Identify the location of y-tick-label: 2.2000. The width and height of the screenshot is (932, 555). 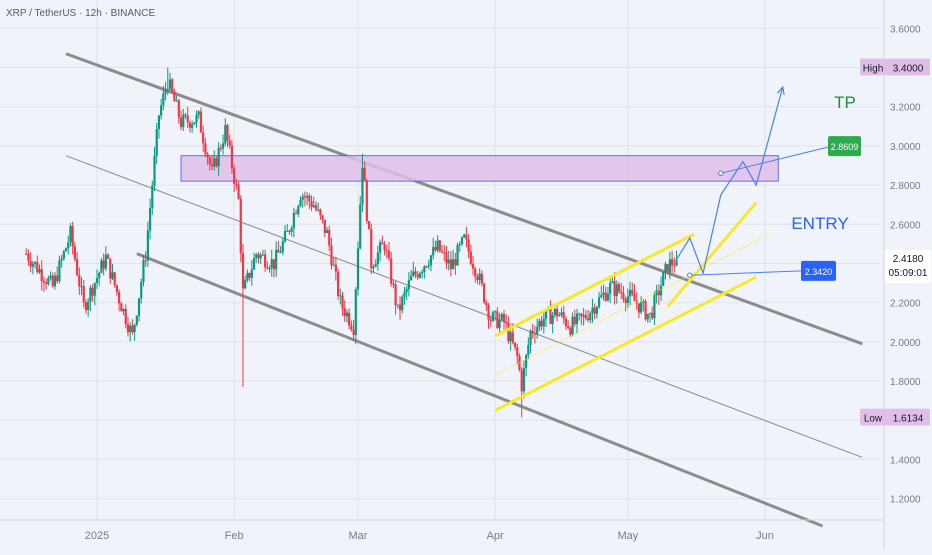
(905, 304).